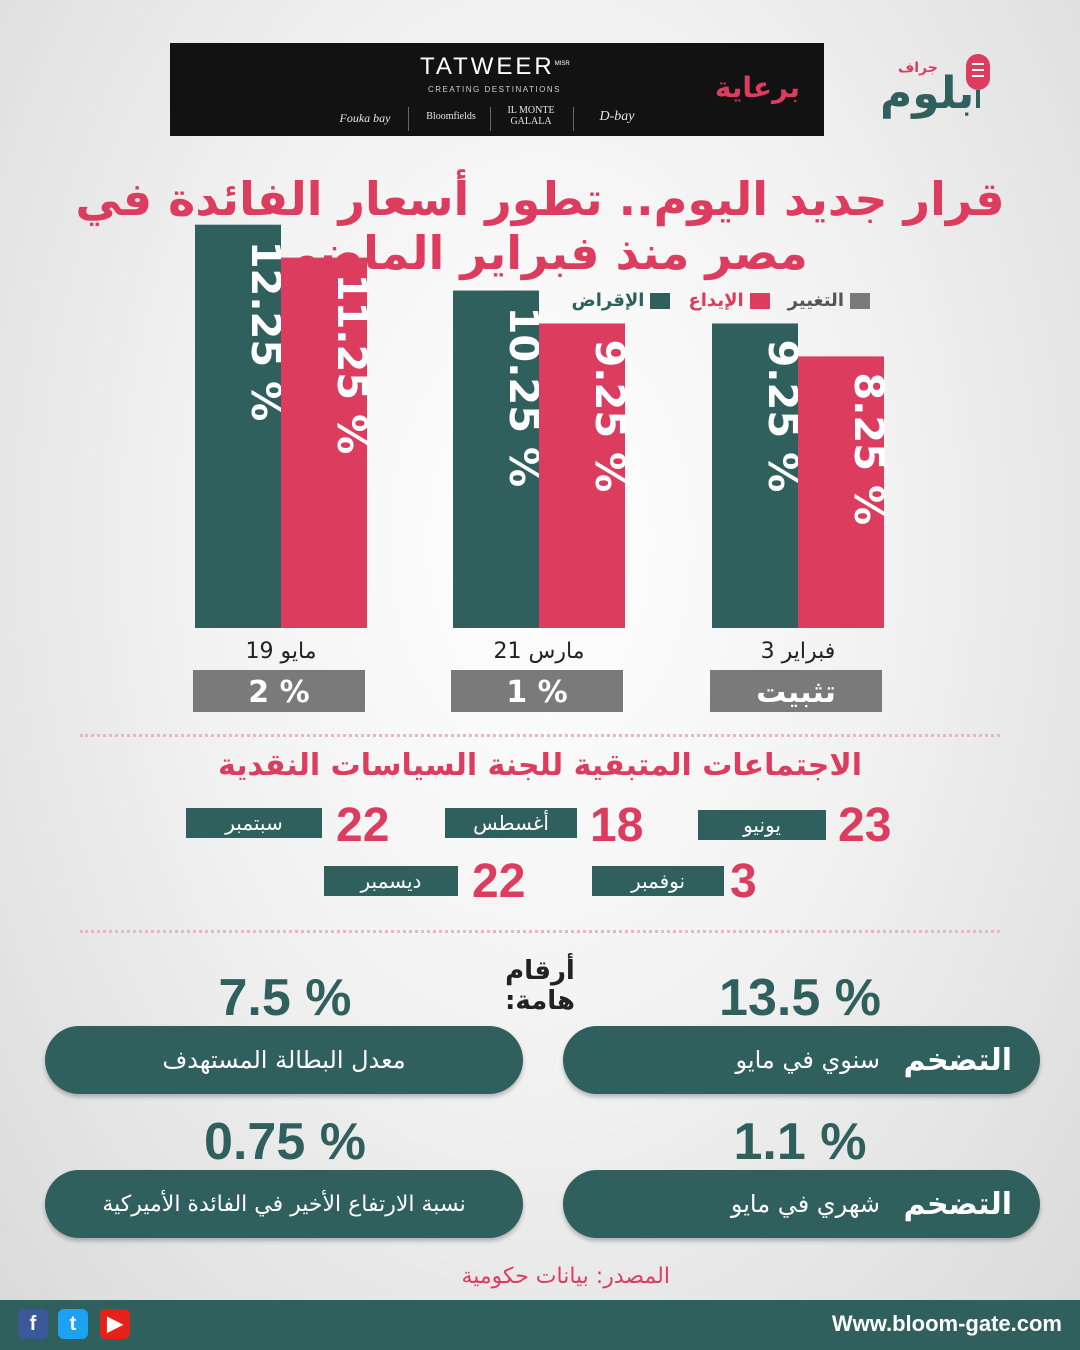  I want to click on figure-value: 0.75 %, so click(285, 1142).